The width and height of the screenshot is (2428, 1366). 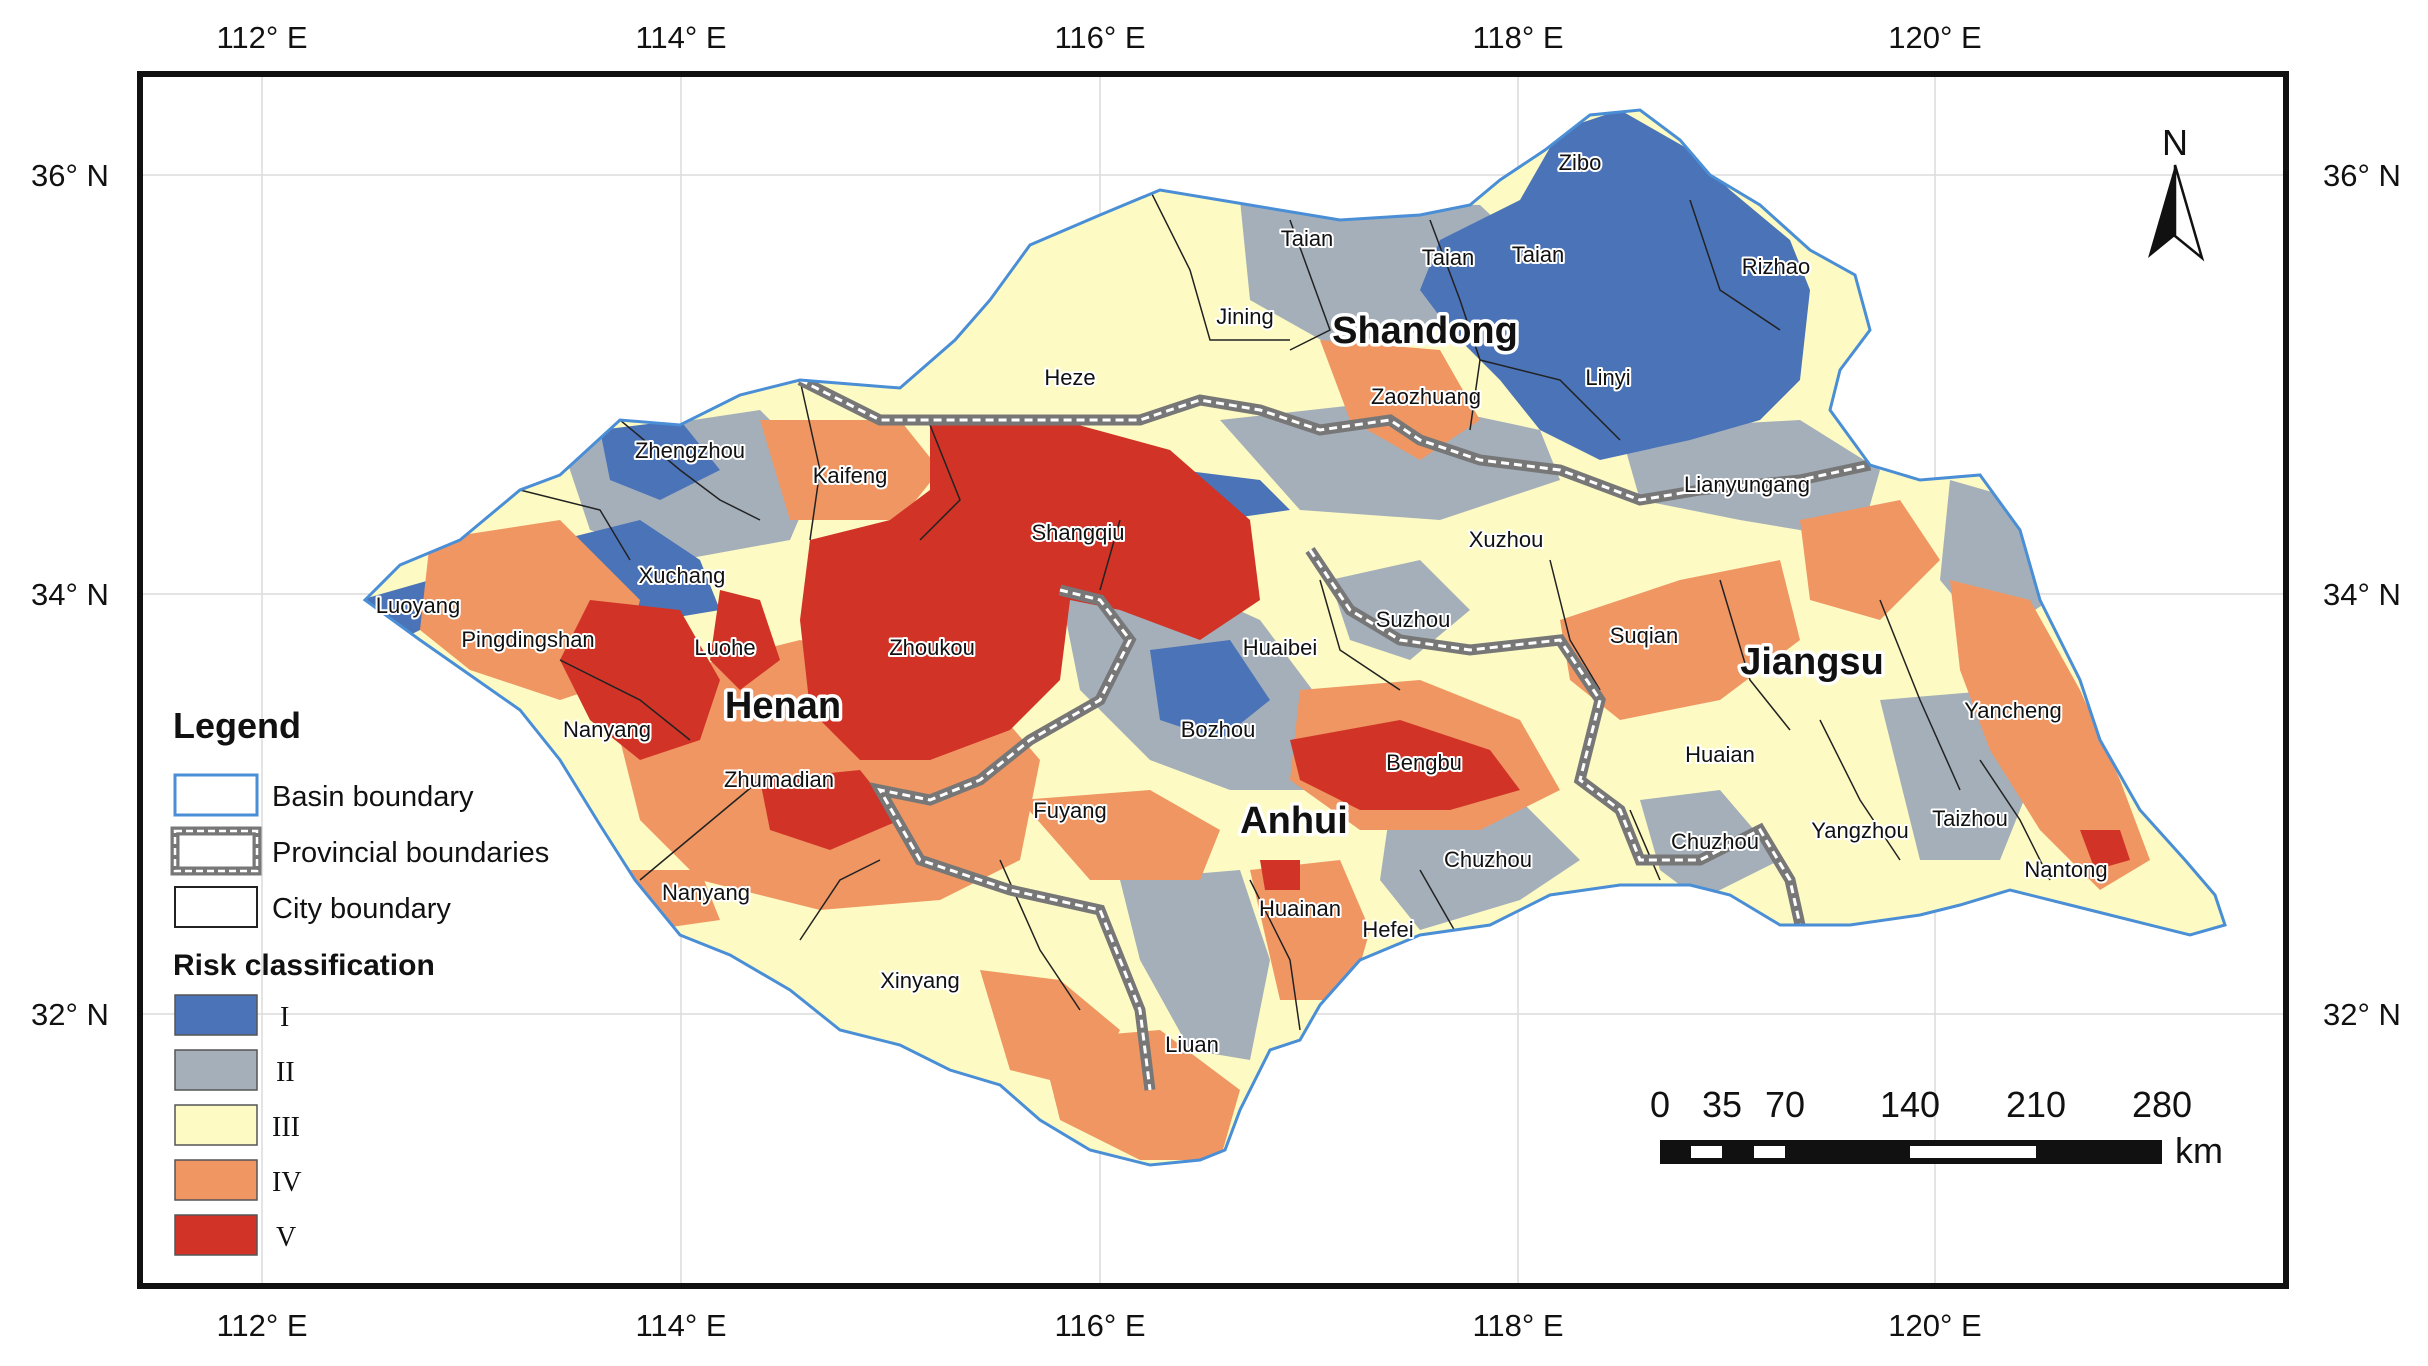 I want to click on north-arrow: N, so click(x=2176, y=192).